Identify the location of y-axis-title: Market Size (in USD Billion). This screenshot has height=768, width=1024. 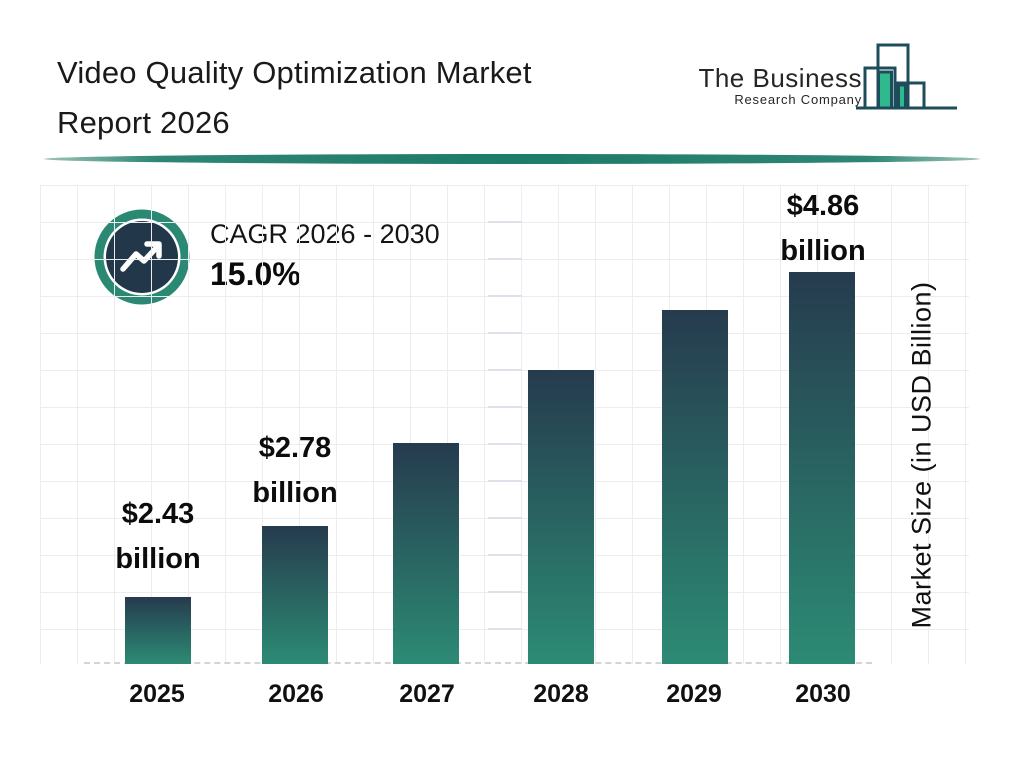
(921, 455).